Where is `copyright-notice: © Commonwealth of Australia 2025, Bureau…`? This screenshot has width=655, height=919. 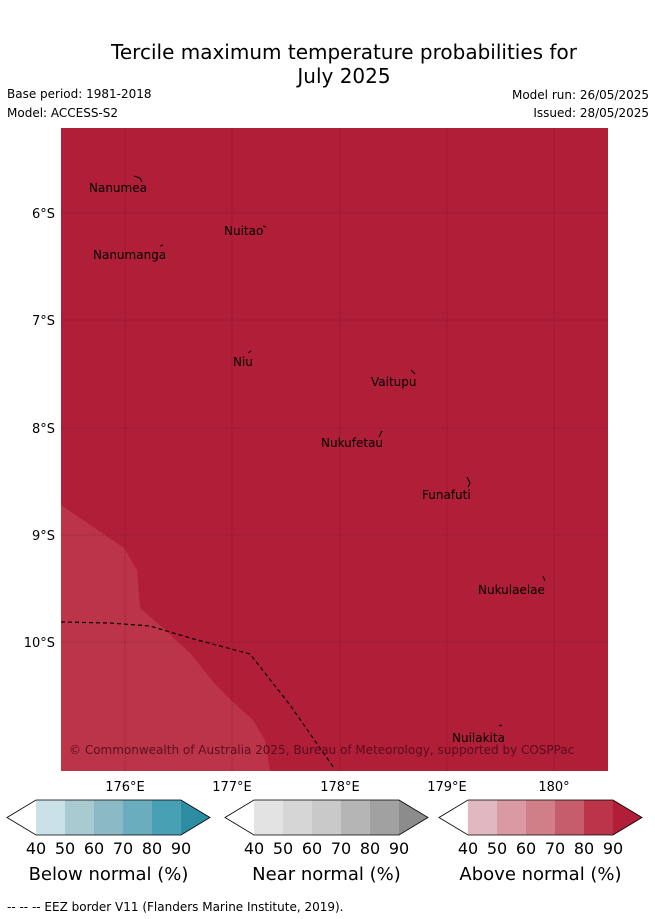 copyright-notice: © Commonwealth of Australia 2025, Bureau… is located at coordinates (321, 750).